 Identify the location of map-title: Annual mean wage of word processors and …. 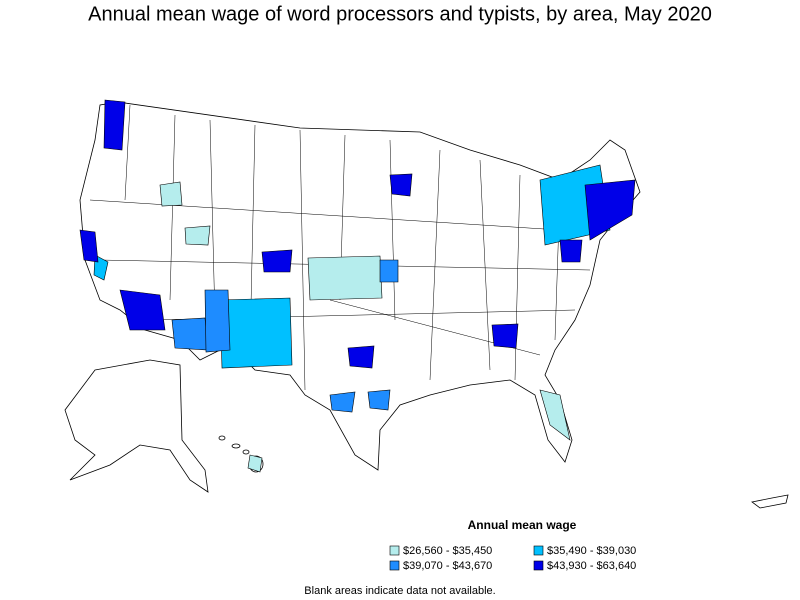
(400, 14).